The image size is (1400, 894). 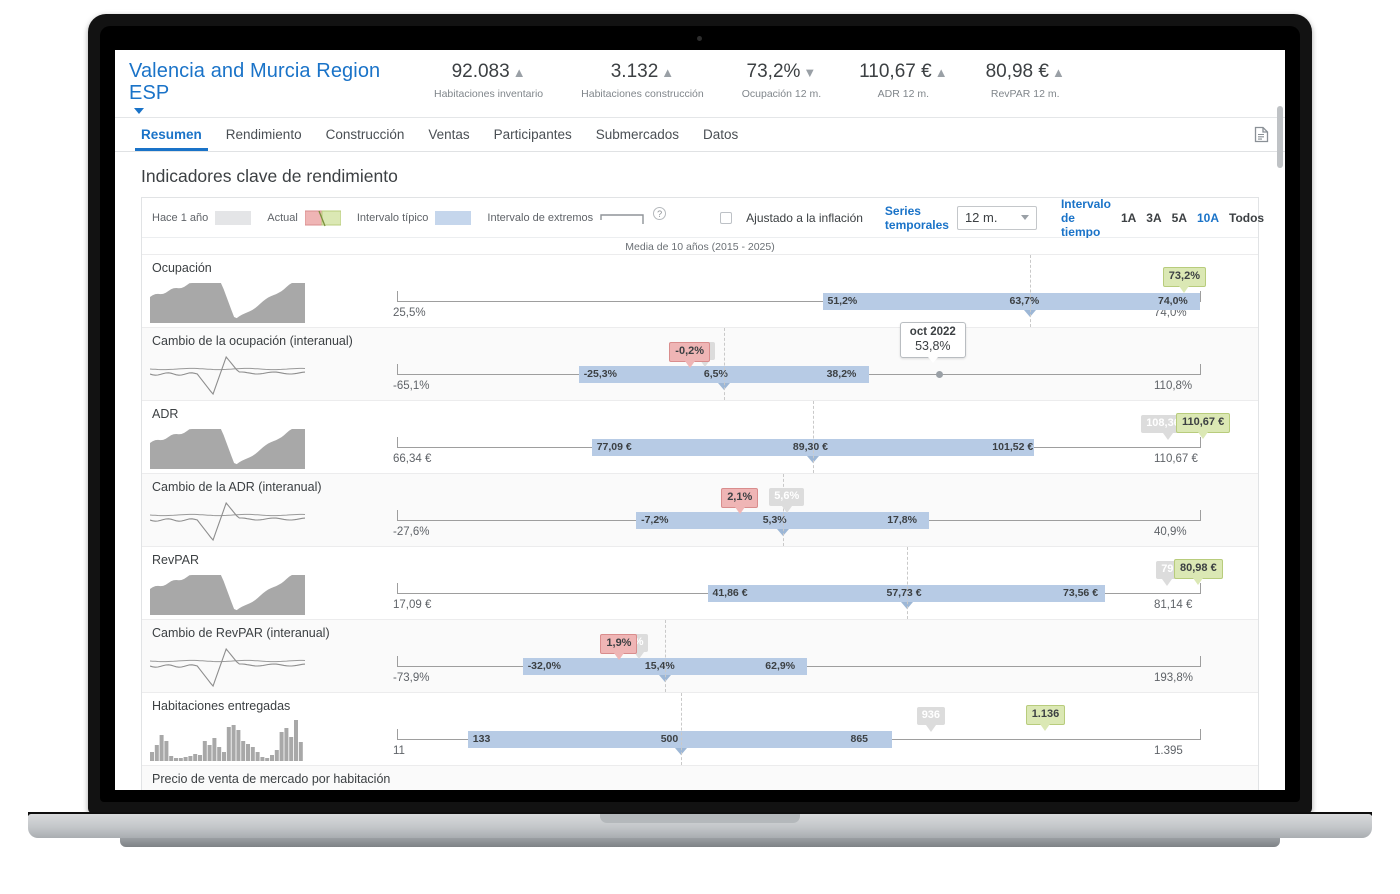 What do you see at coordinates (700, 246) in the screenshot?
I see `average-note-wrap: Media de 10 años (2015 - 2025)` at bounding box center [700, 246].